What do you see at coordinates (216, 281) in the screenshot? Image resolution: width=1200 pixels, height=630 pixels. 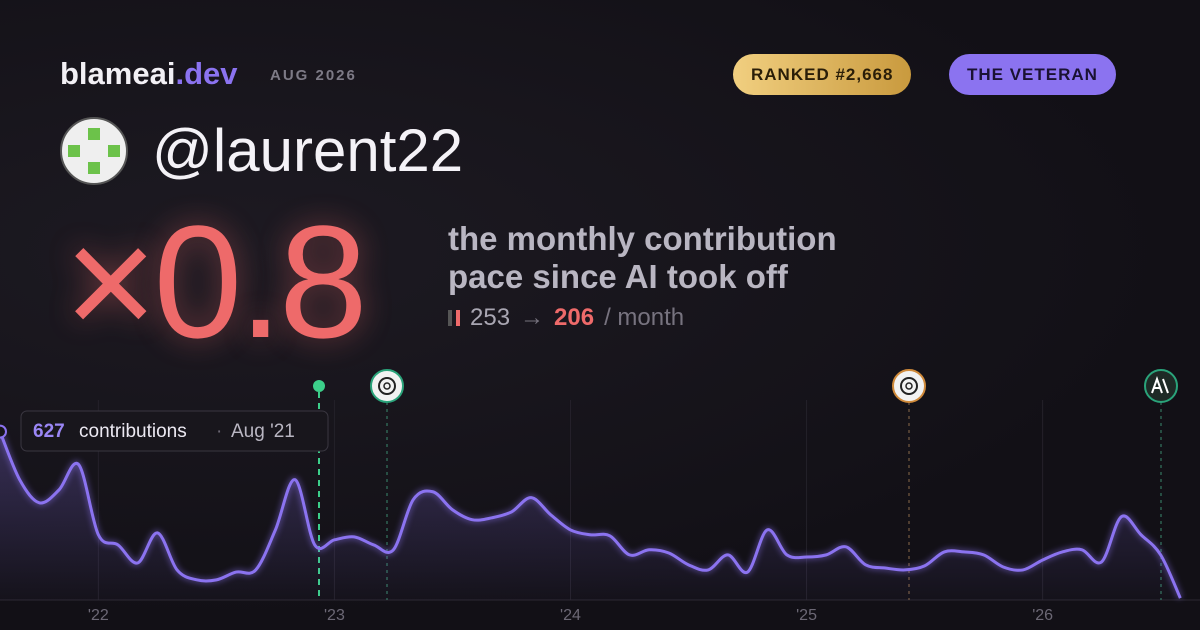 I see `multiplier: ×0.8` at bounding box center [216, 281].